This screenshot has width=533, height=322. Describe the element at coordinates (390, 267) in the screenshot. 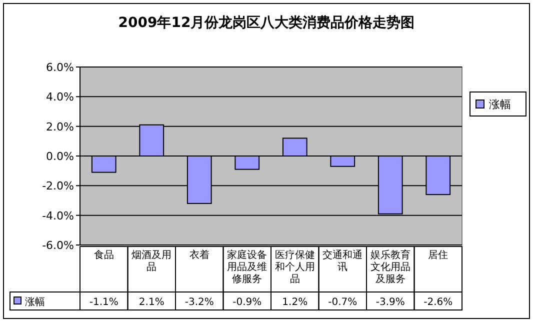

I see `x-tick-label: 娱乐教育文化用品及服务` at that location.